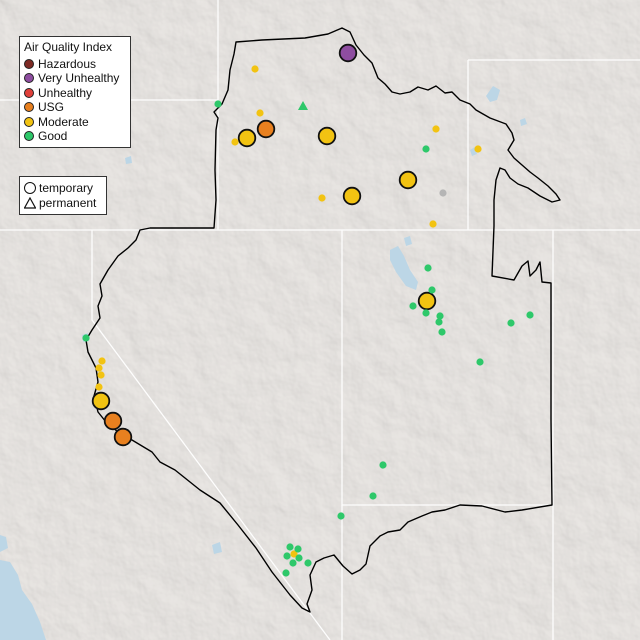 The width and height of the screenshot is (640, 640). I want to click on triangle-icon, so click(30, 202).